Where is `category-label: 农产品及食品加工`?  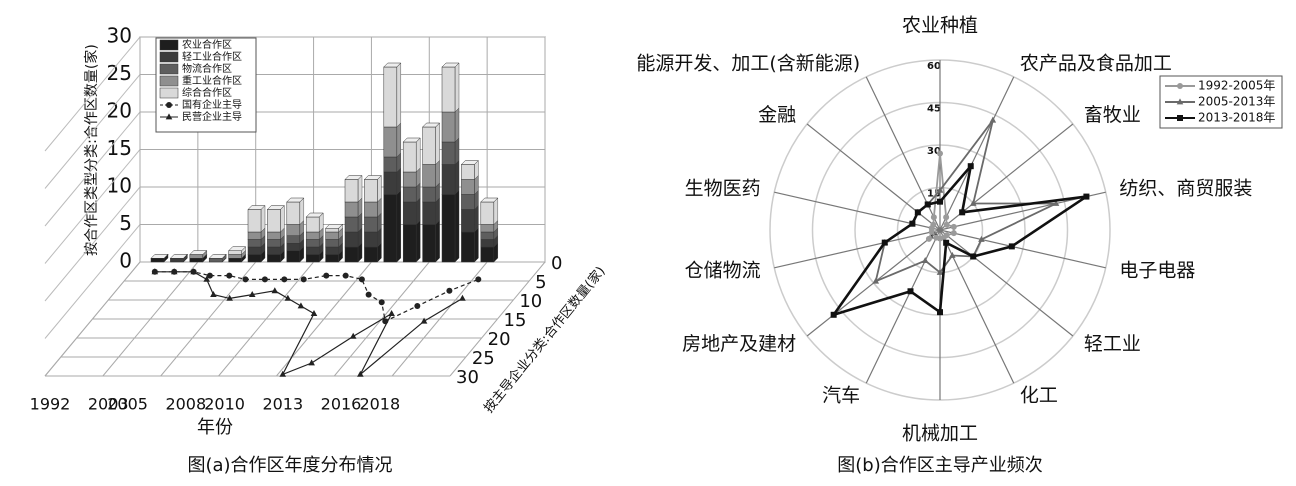 category-label: 农产品及食品加工 is located at coordinates (1096, 64).